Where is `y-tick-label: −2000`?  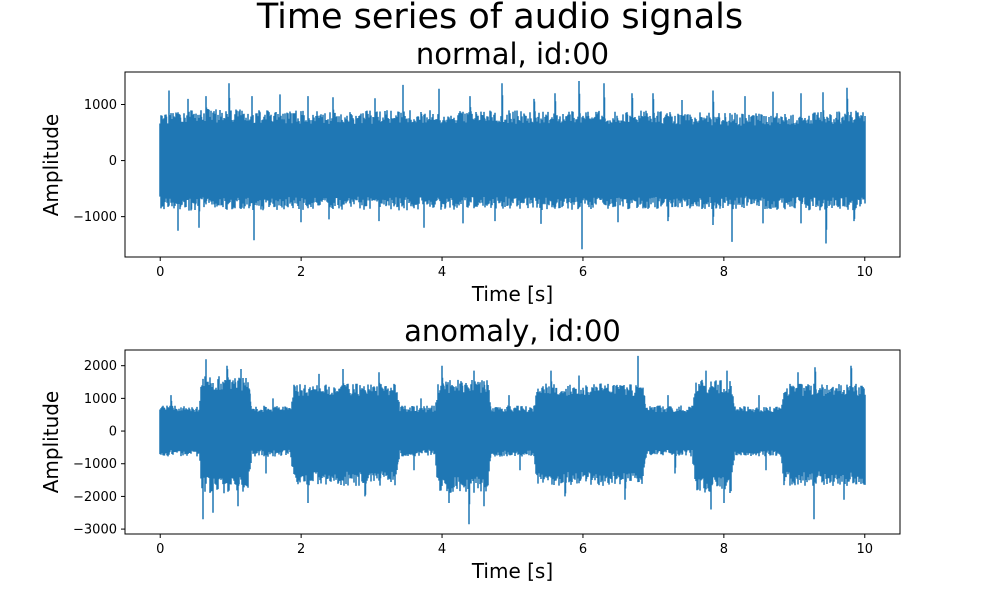 y-tick-label: −2000 is located at coordinates (95, 497).